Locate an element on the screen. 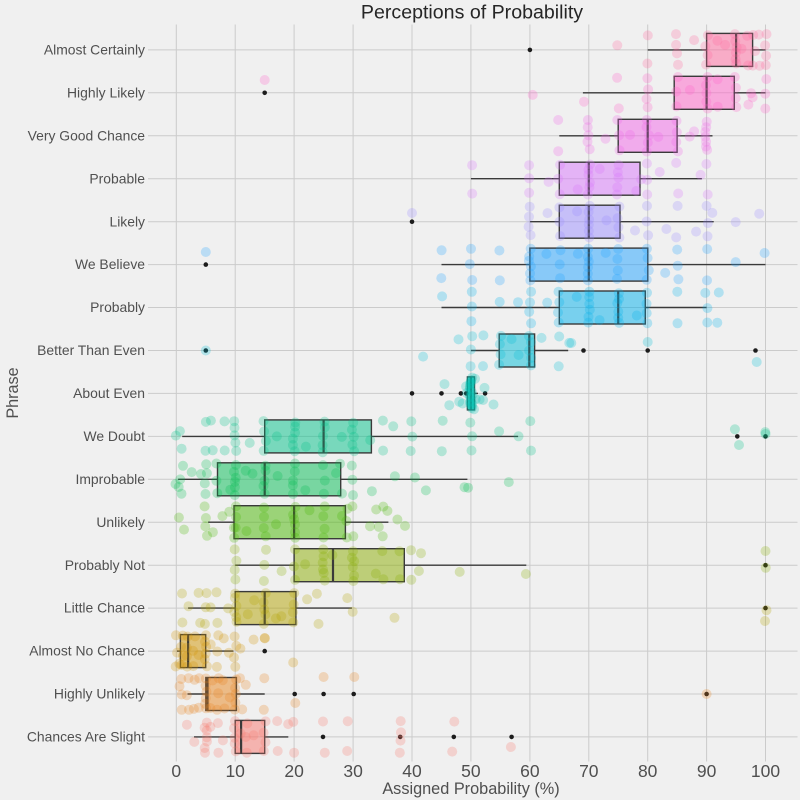 This screenshot has width=800, height=800. svg-text: 100 is located at coordinates (765, 771).